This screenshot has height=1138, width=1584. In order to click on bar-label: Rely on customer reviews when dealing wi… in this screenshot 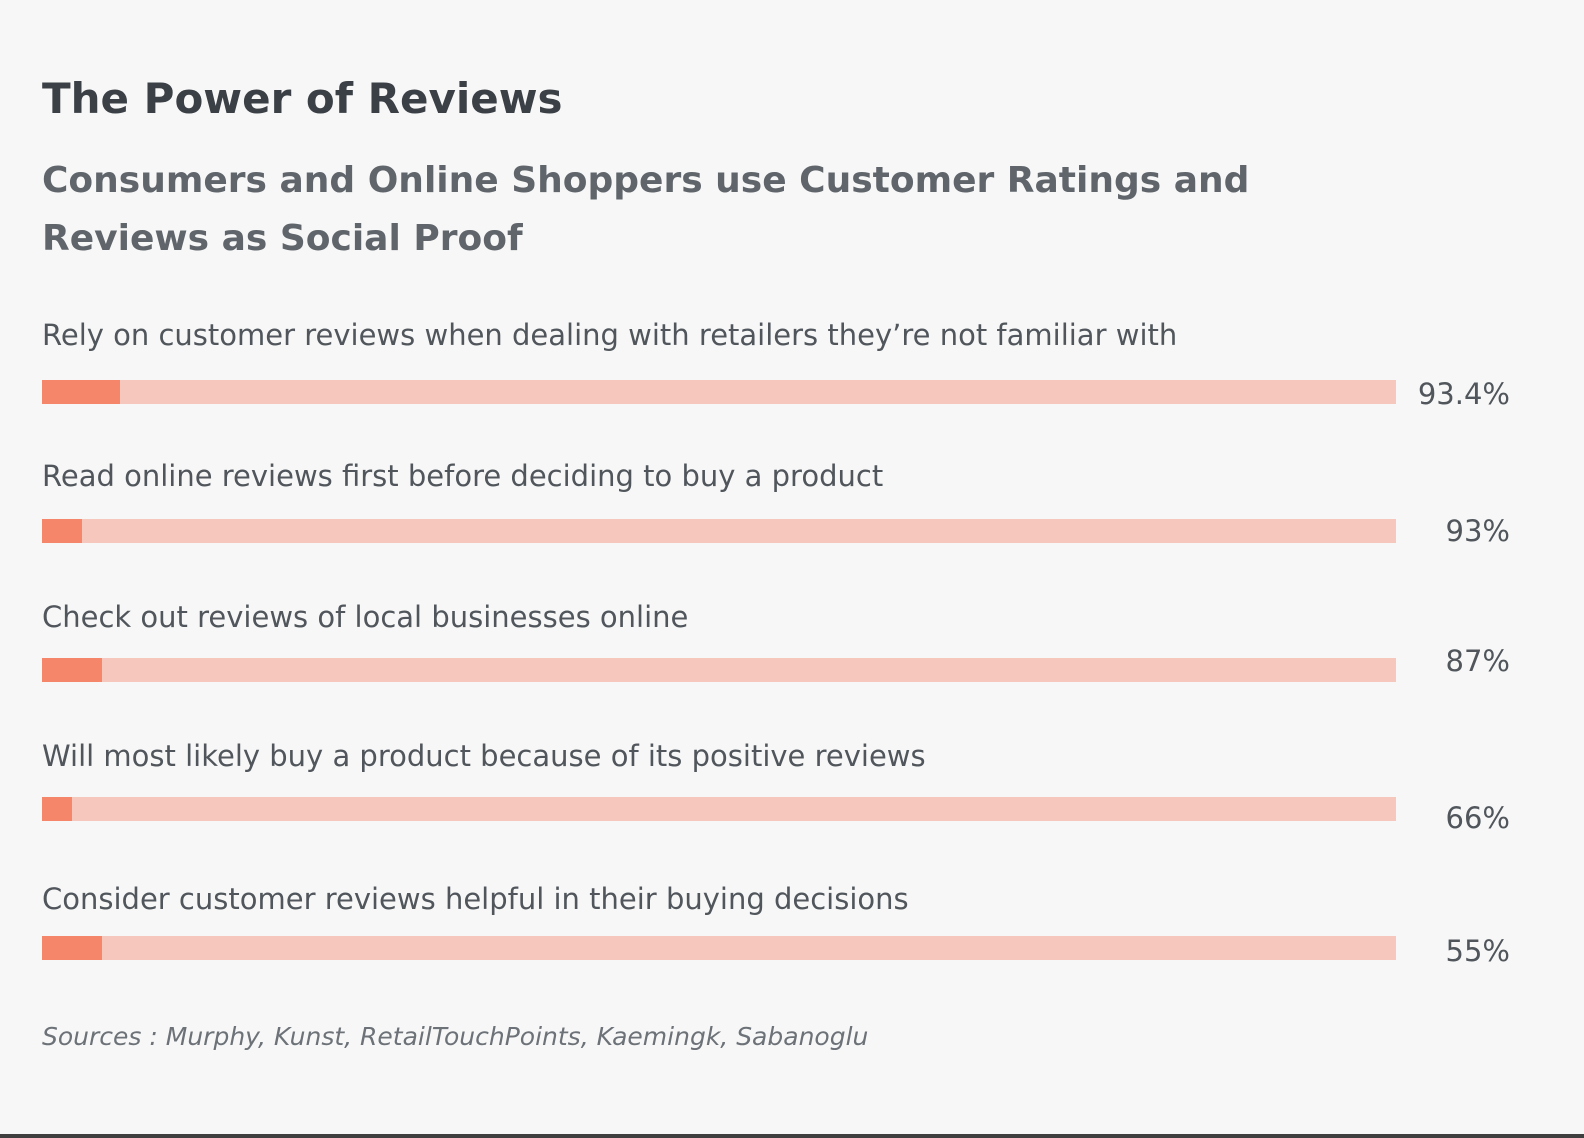, I will do `click(610, 335)`.